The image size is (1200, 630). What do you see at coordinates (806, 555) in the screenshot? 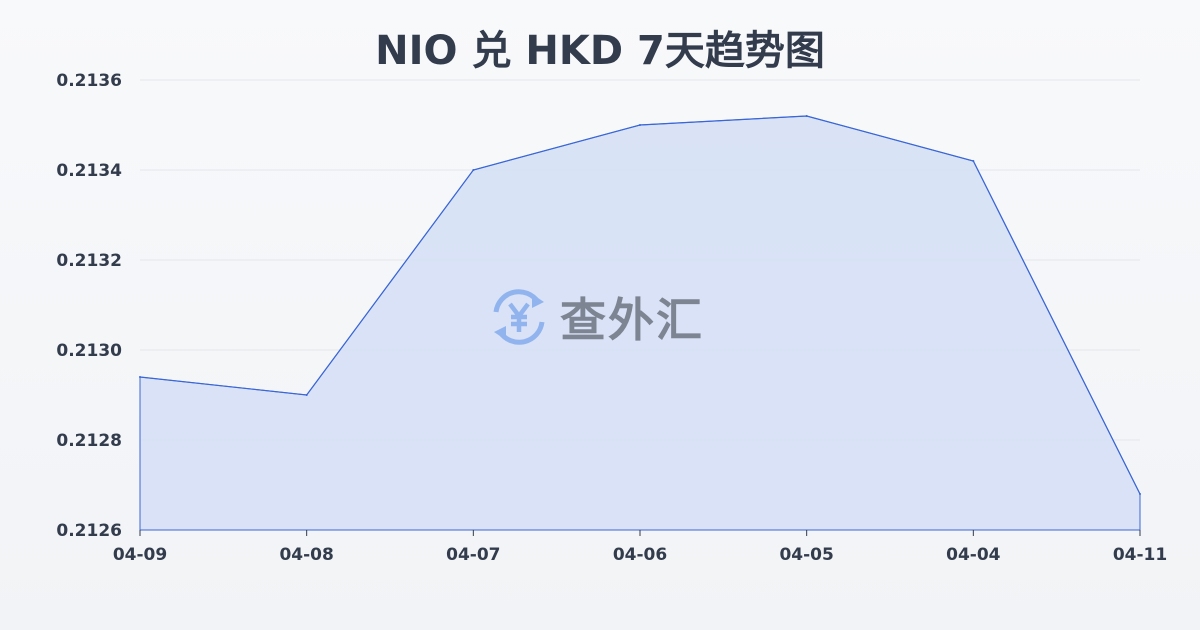
I see `x-tick-label: 04-05` at bounding box center [806, 555].